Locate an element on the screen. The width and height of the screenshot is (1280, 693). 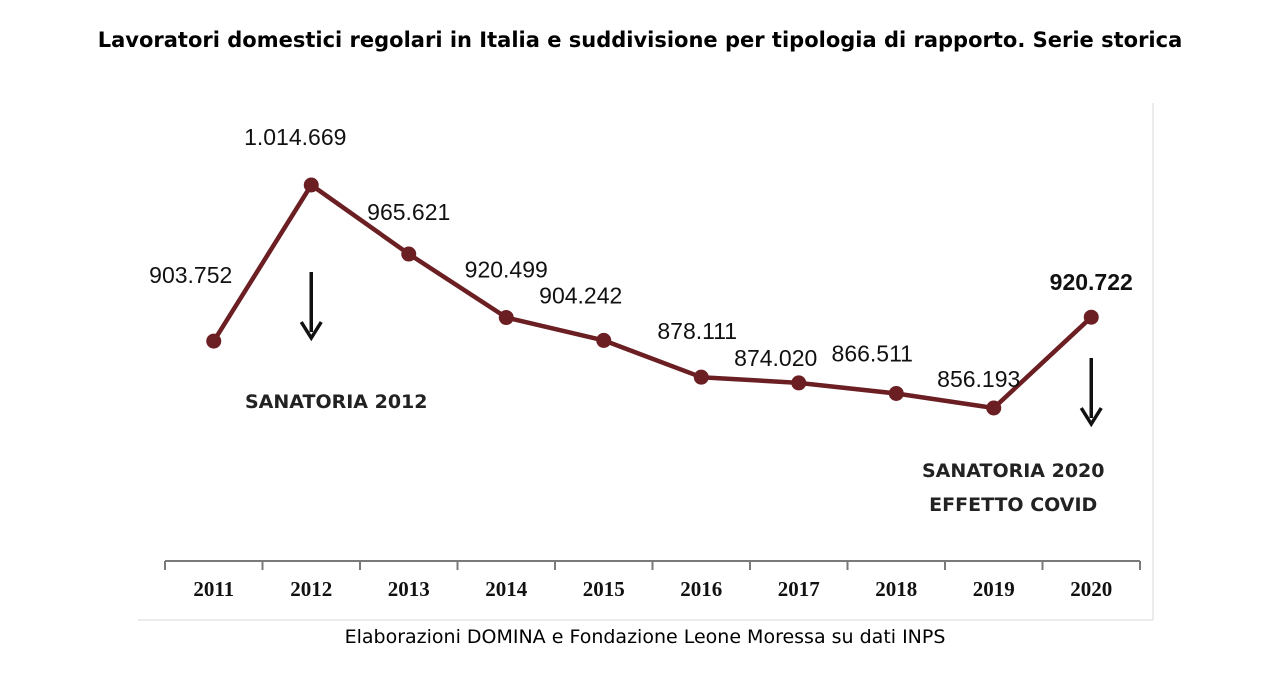
data-label-2015: 904.242 is located at coordinates (580, 295).